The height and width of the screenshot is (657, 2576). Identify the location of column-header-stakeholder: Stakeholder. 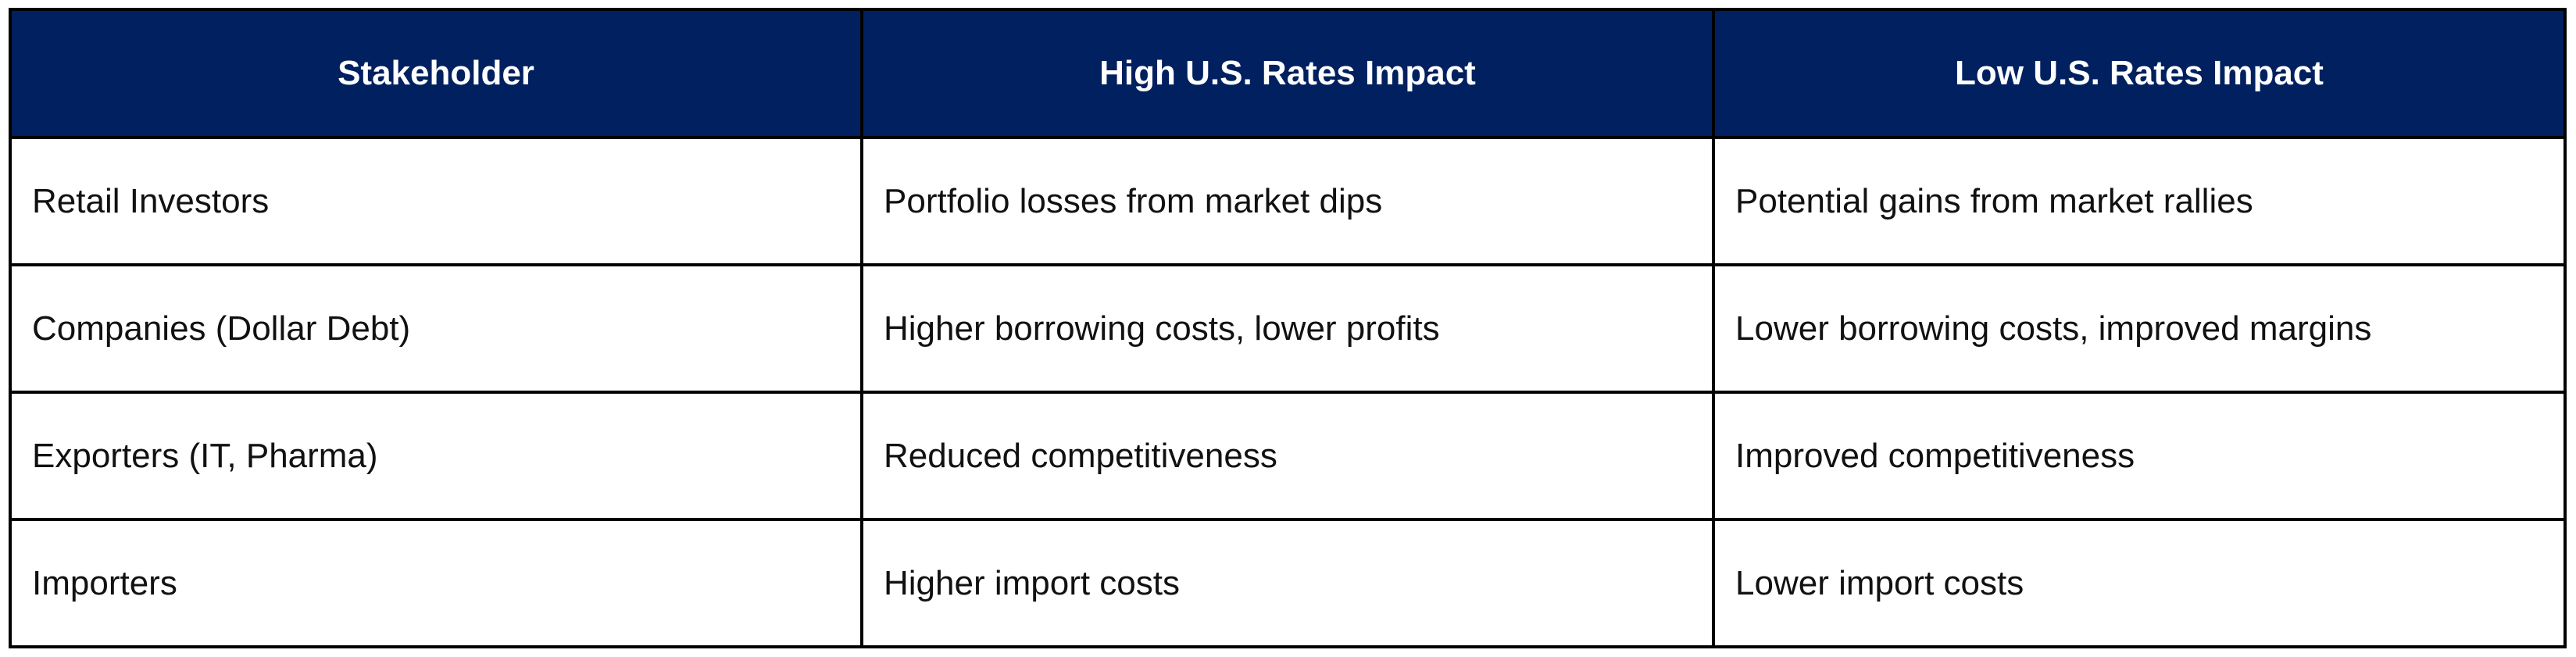
(436, 73).